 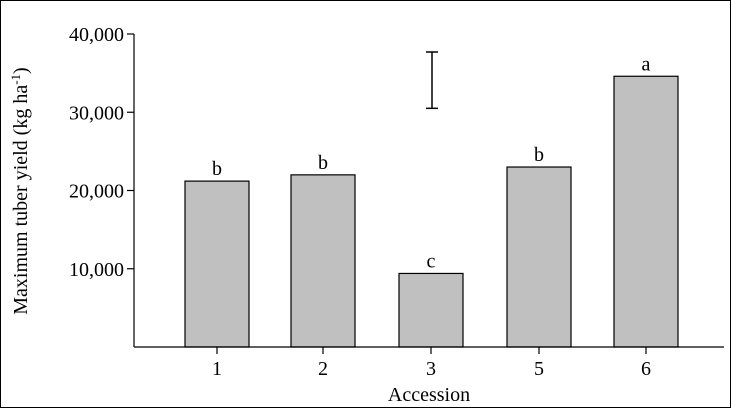 What do you see at coordinates (646, 369) in the screenshot?
I see `x-tick-label: 6` at bounding box center [646, 369].